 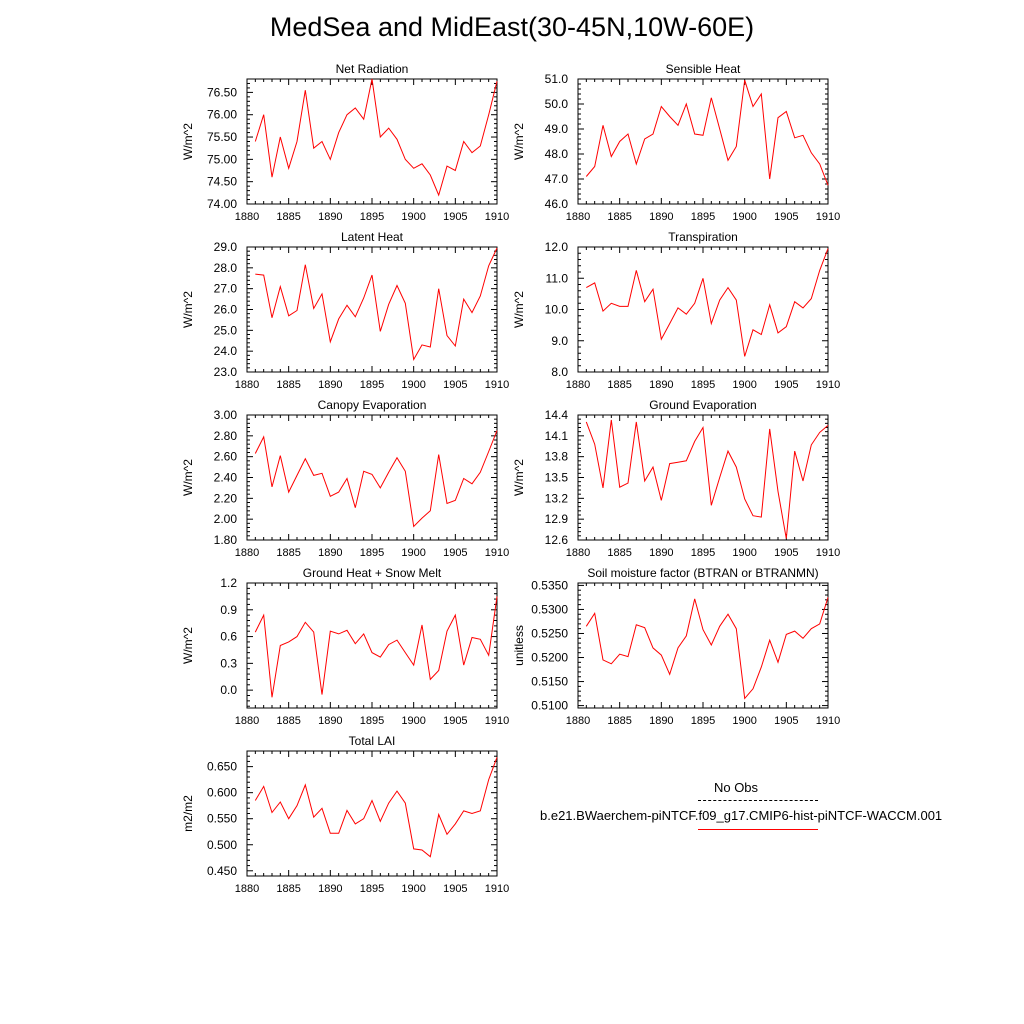 What do you see at coordinates (372, 69) in the screenshot?
I see `chart-title: Net Radiation` at bounding box center [372, 69].